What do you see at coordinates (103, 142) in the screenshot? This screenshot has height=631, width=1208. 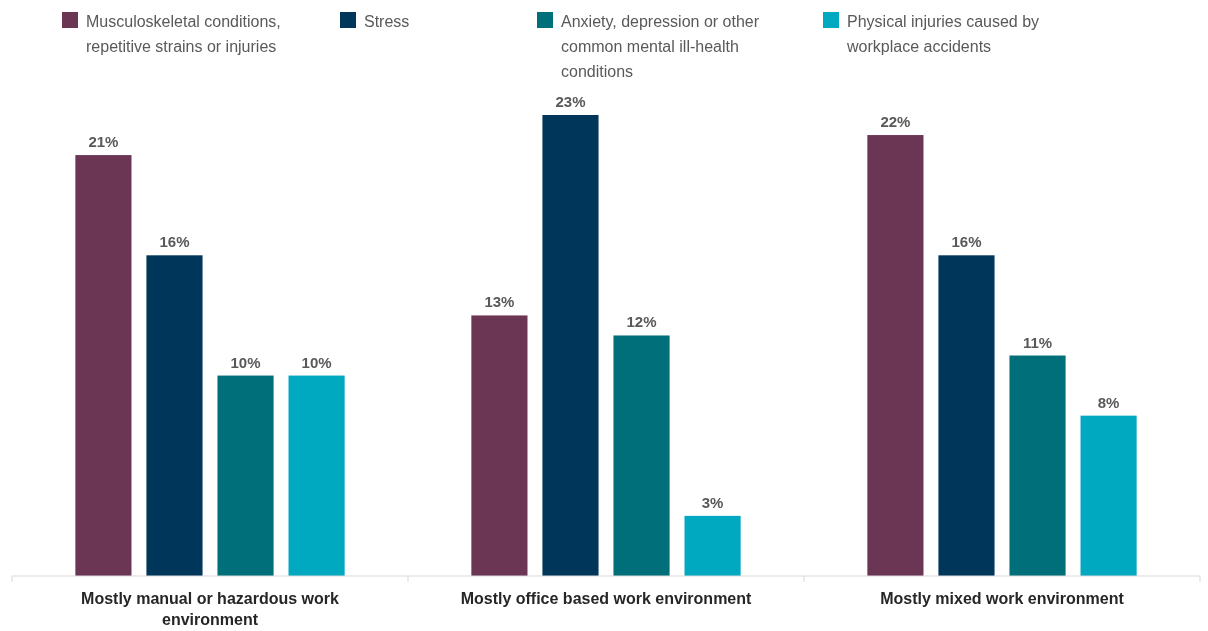 I see `data-label: 21%` at bounding box center [103, 142].